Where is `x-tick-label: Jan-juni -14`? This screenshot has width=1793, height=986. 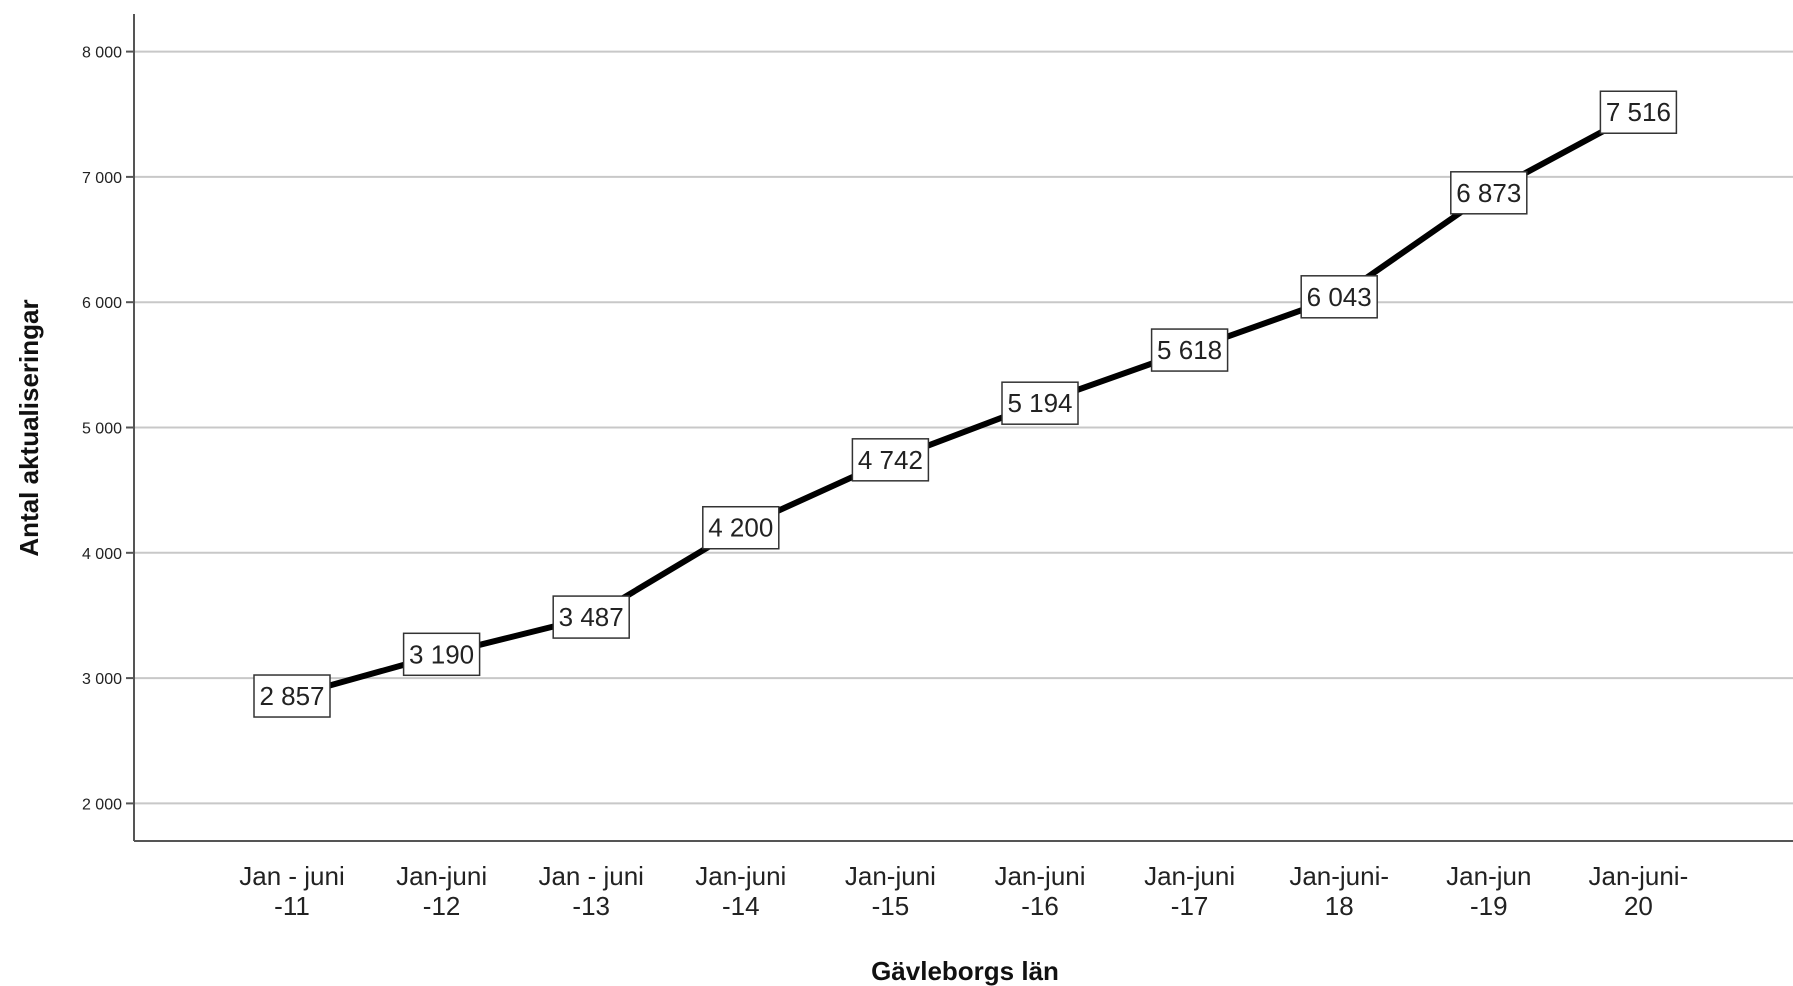 x-tick-label: Jan-juni -14 is located at coordinates (740, 891).